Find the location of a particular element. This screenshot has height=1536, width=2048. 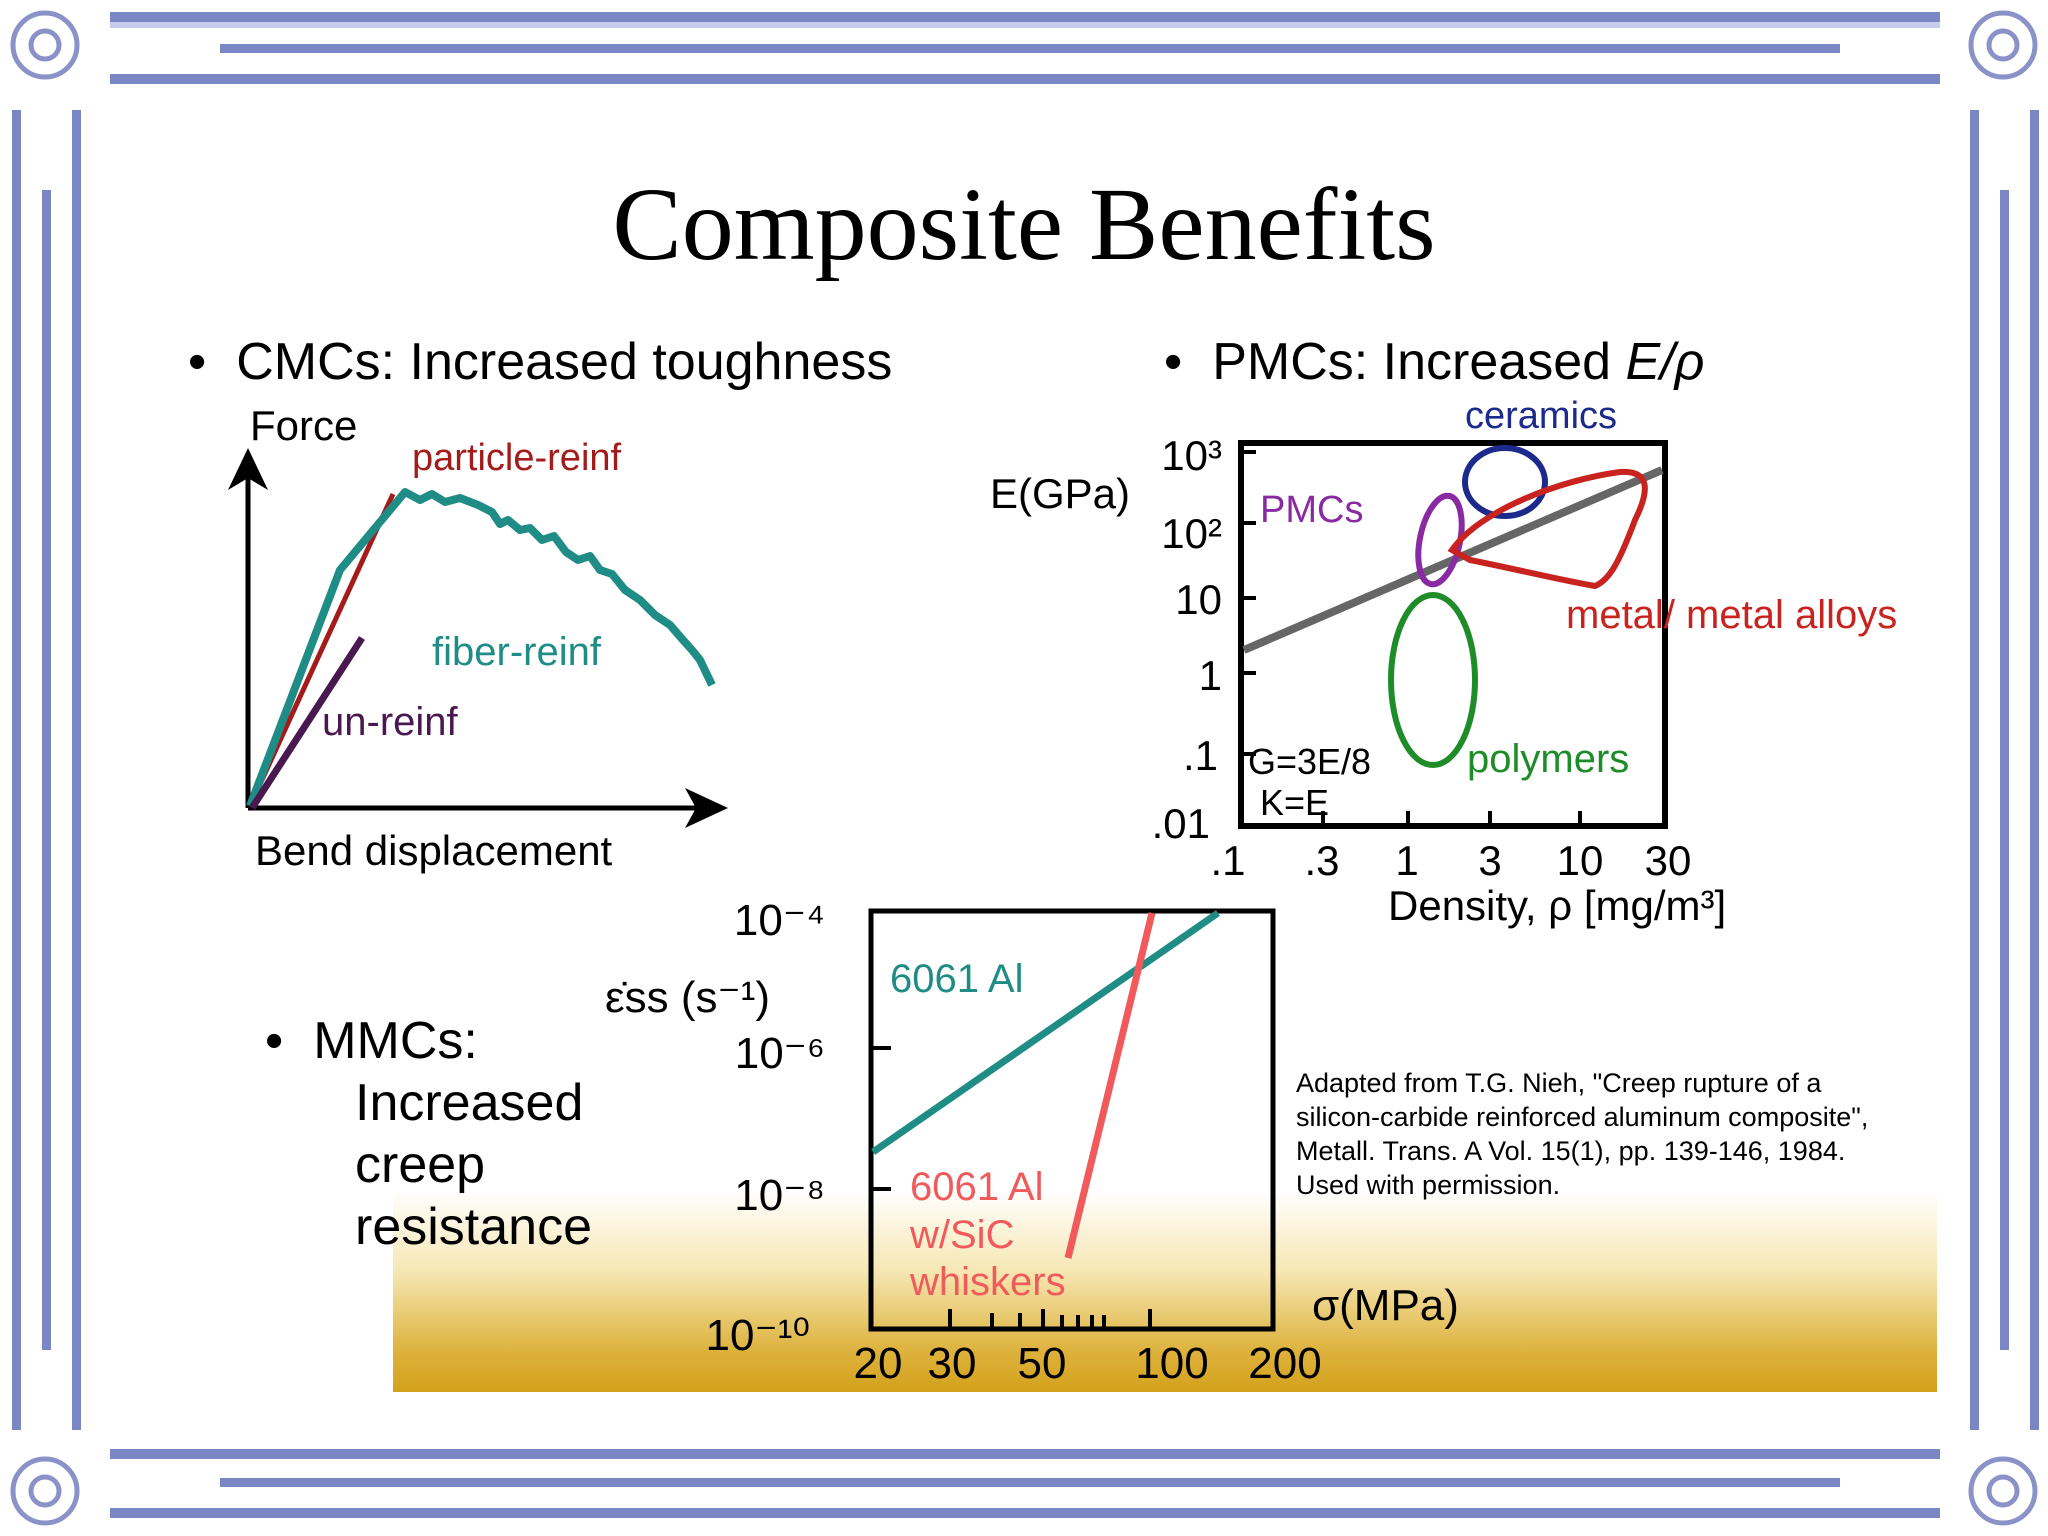

cmc-x-axis-arrow is located at coordinates (706, 808).